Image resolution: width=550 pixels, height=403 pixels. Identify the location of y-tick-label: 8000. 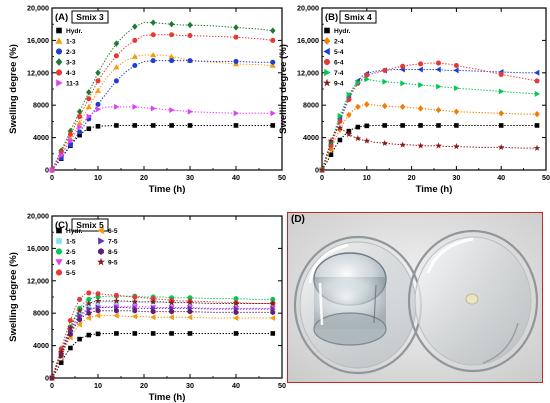
(311, 105).